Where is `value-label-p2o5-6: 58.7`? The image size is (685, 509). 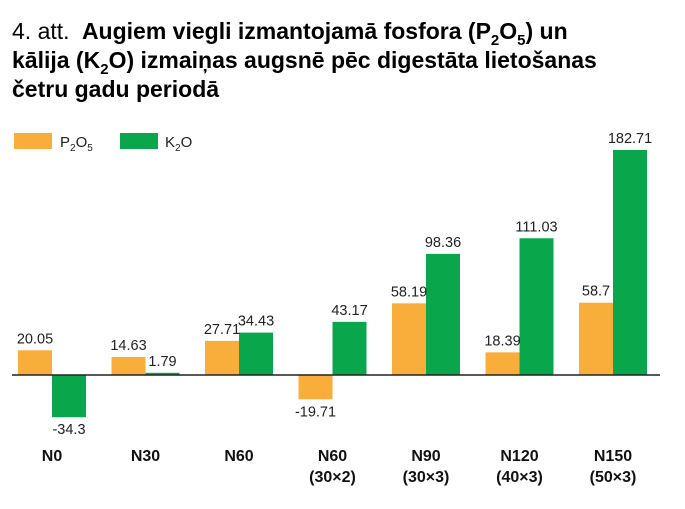
value-label-p2o5-6: 58.7 is located at coordinates (596, 292).